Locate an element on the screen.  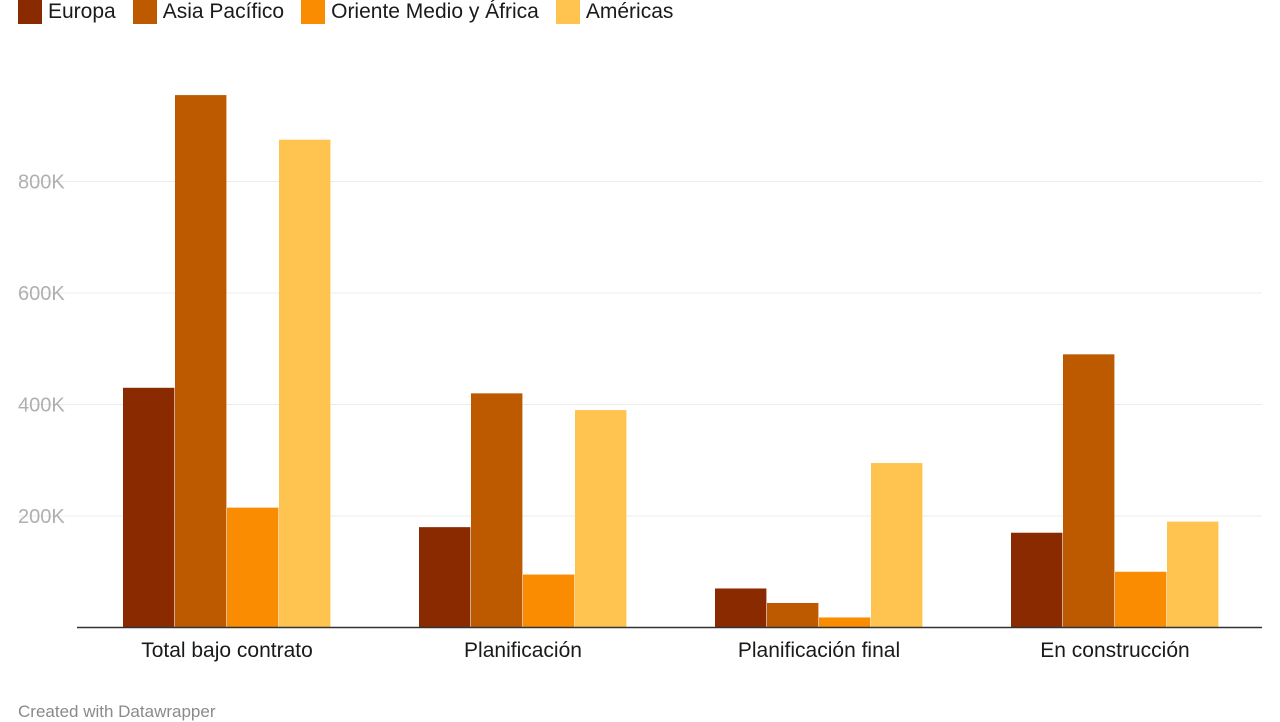
legend-label: Américas is located at coordinates (629, 11).